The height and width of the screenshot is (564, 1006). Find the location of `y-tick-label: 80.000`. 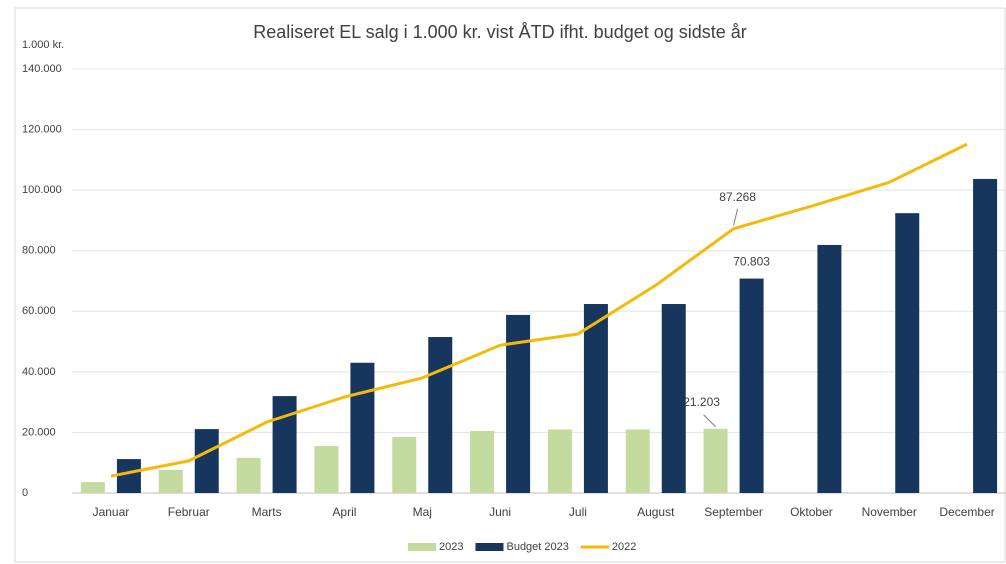

y-tick-label: 80.000 is located at coordinates (39, 251).